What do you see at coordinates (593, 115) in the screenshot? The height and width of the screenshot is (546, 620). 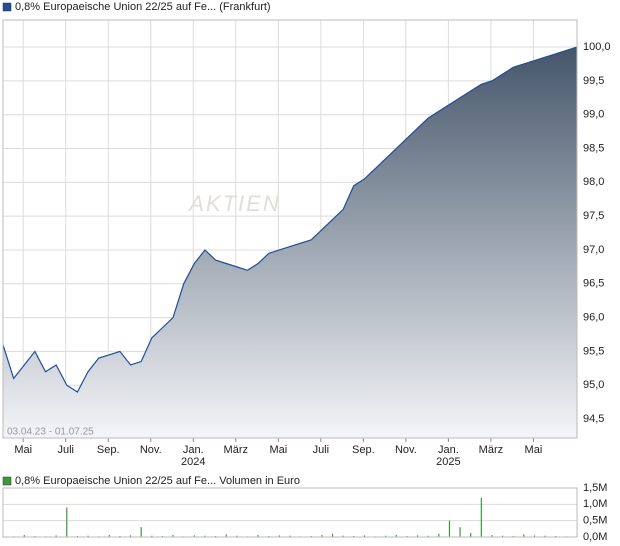 I see `y-tick-label: 99,0` at bounding box center [593, 115].